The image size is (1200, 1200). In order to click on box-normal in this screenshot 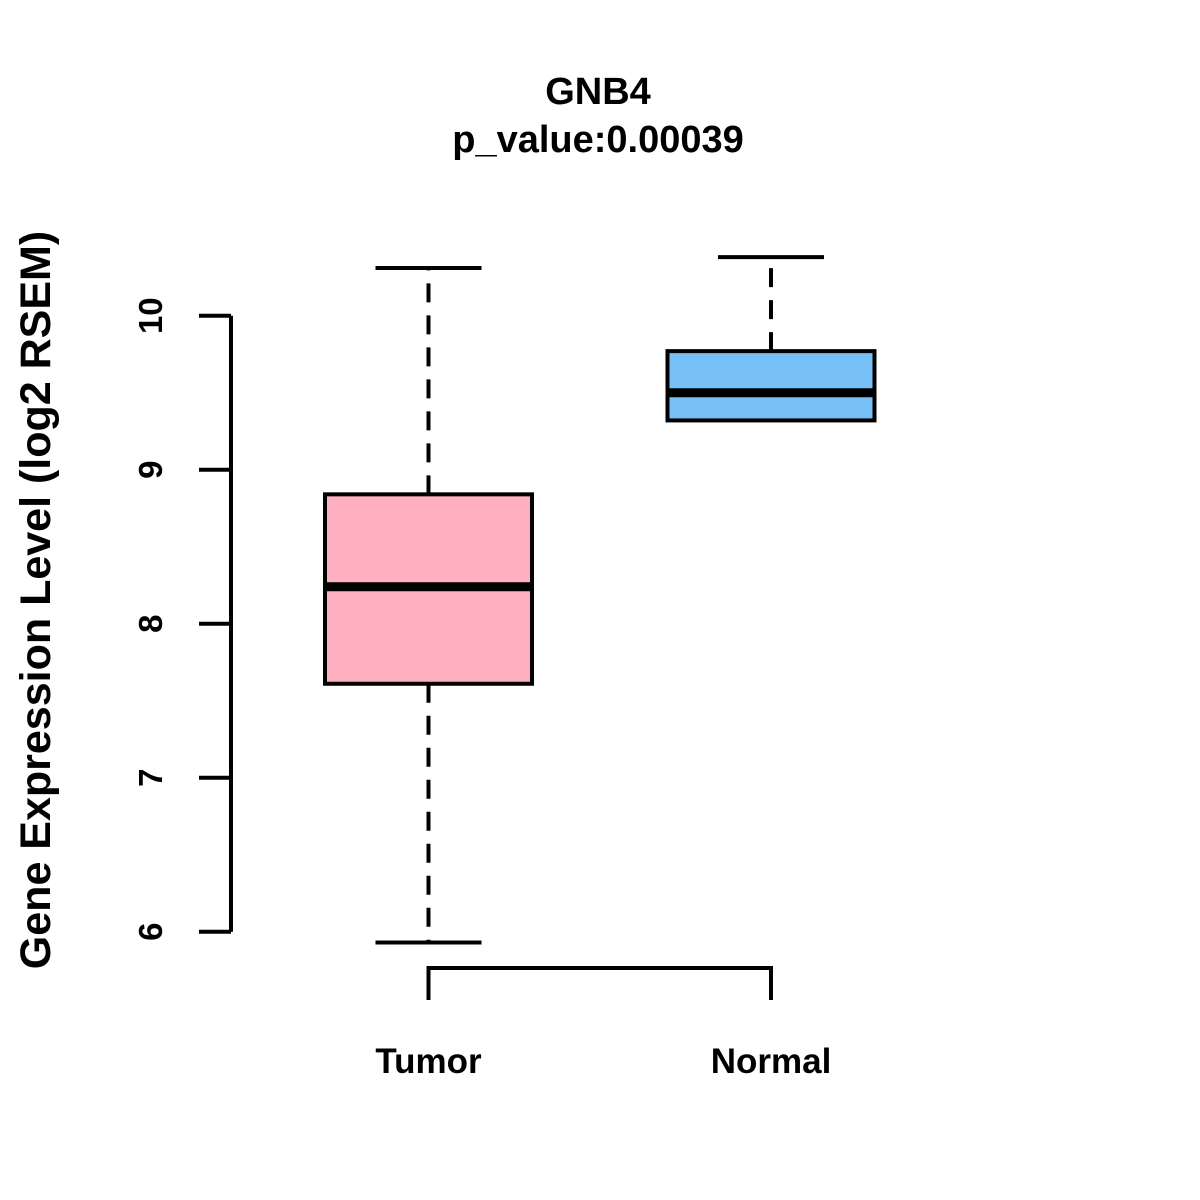, I will do `click(771, 386)`.